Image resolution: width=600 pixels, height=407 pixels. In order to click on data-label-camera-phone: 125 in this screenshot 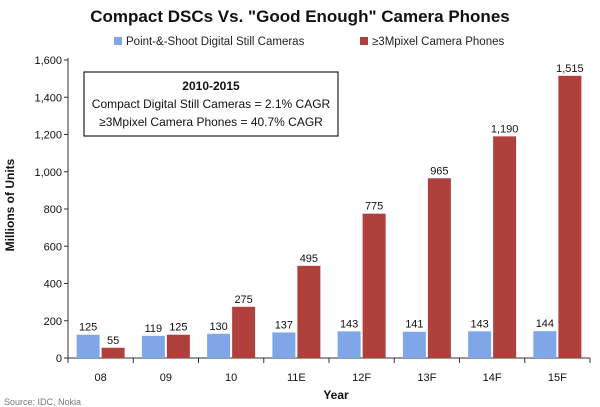, I will do `click(178, 328)`.